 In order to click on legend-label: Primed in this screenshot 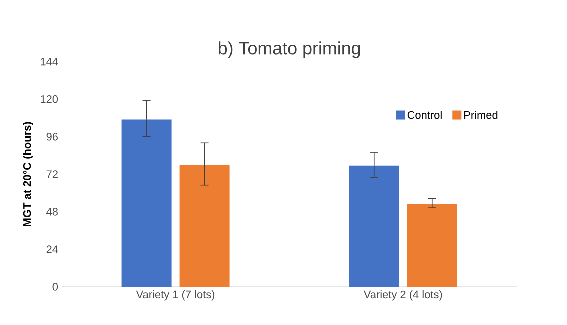, I will do `click(481, 115)`.